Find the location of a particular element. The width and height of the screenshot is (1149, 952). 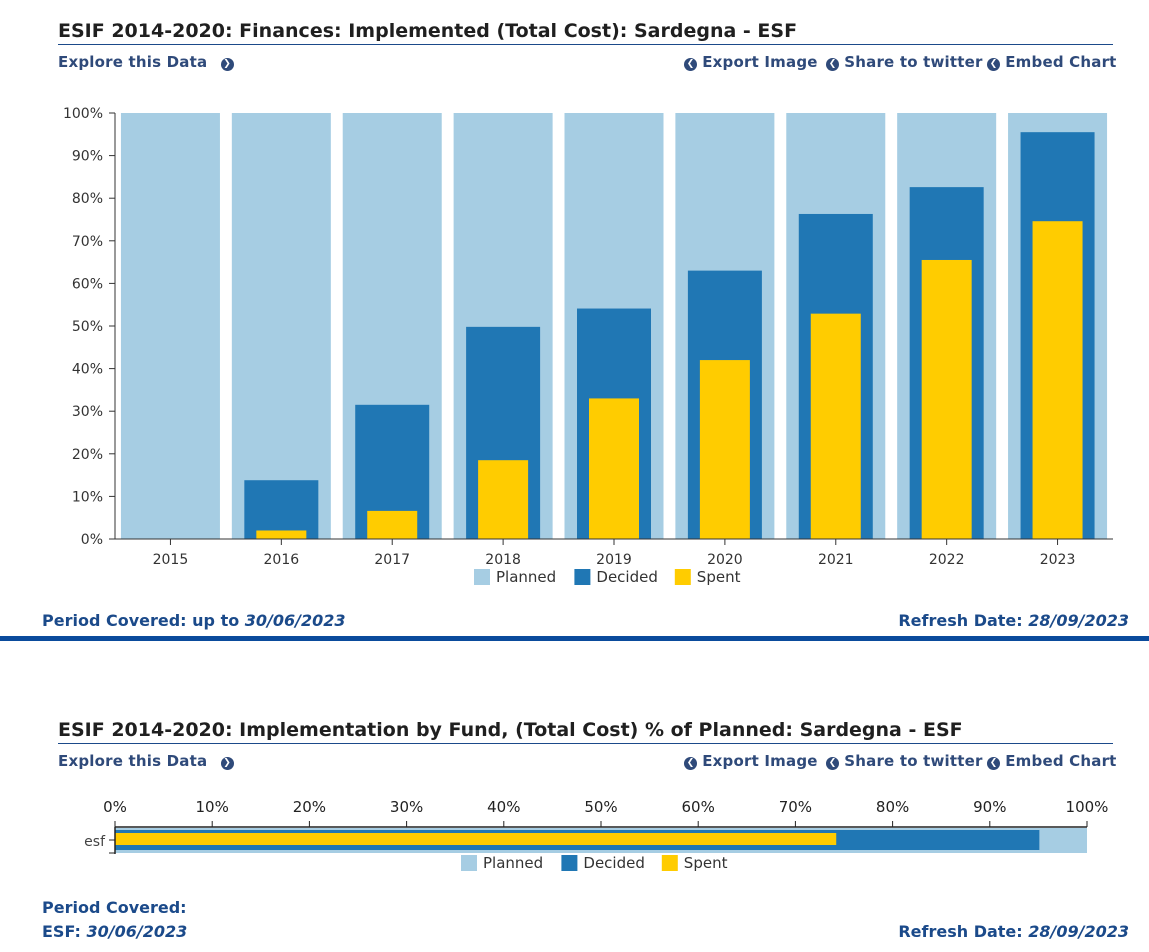

x-tick-label: 30% is located at coordinates (406, 807).